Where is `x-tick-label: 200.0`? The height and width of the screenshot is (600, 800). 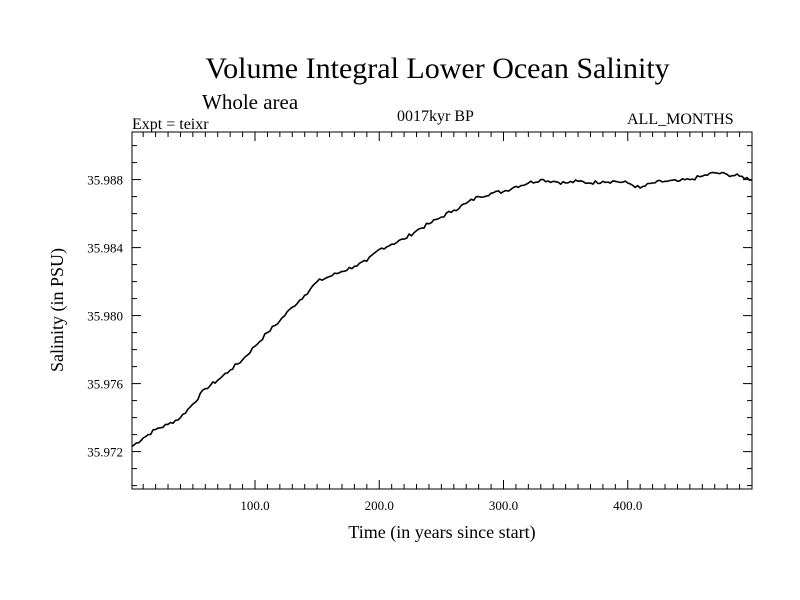 x-tick-label: 200.0 is located at coordinates (379, 505).